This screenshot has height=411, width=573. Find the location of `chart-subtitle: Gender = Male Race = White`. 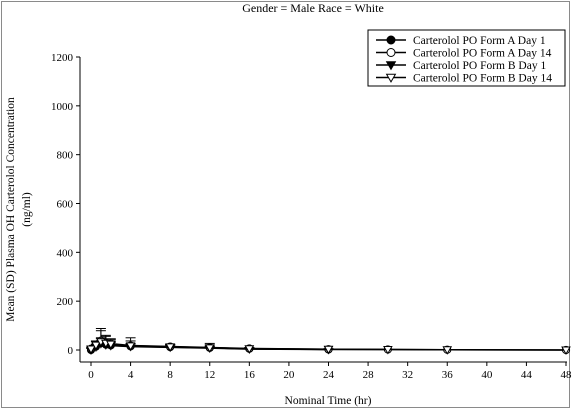

chart-subtitle: Gender = Male Race = White is located at coordinates (313, 8).